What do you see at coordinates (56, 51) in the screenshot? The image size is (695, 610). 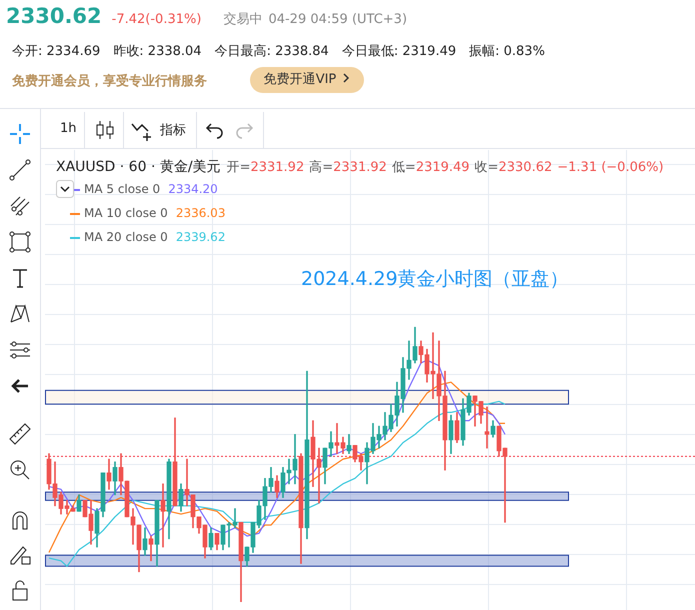 I see `text: 今开: 2334.69` at bounding box center [56, 51].